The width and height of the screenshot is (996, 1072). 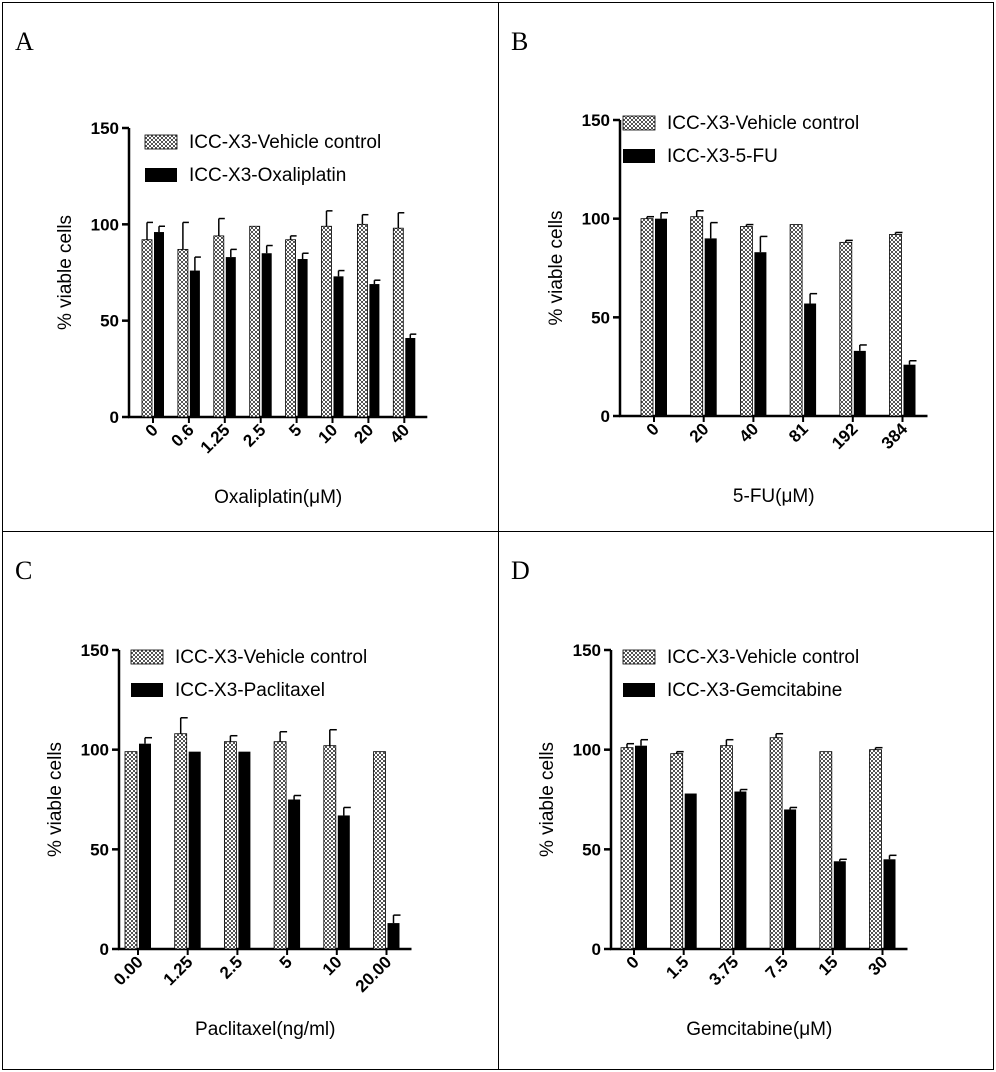 What do you see at coordinates (878, 965) in the screenshot?
I see `x-tick-label: 30` at bounding box center [878, 965].